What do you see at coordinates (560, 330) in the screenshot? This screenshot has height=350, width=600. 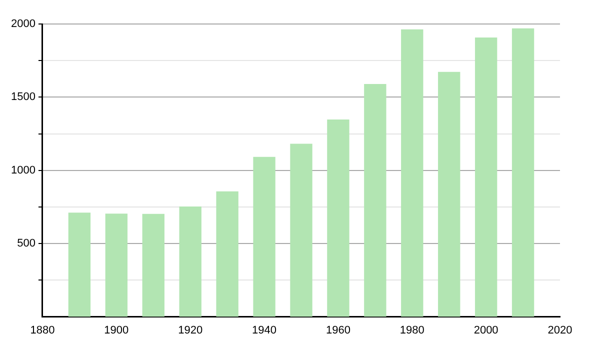 I see `x-tick-label: 2020` at bounding box center [560, 330].